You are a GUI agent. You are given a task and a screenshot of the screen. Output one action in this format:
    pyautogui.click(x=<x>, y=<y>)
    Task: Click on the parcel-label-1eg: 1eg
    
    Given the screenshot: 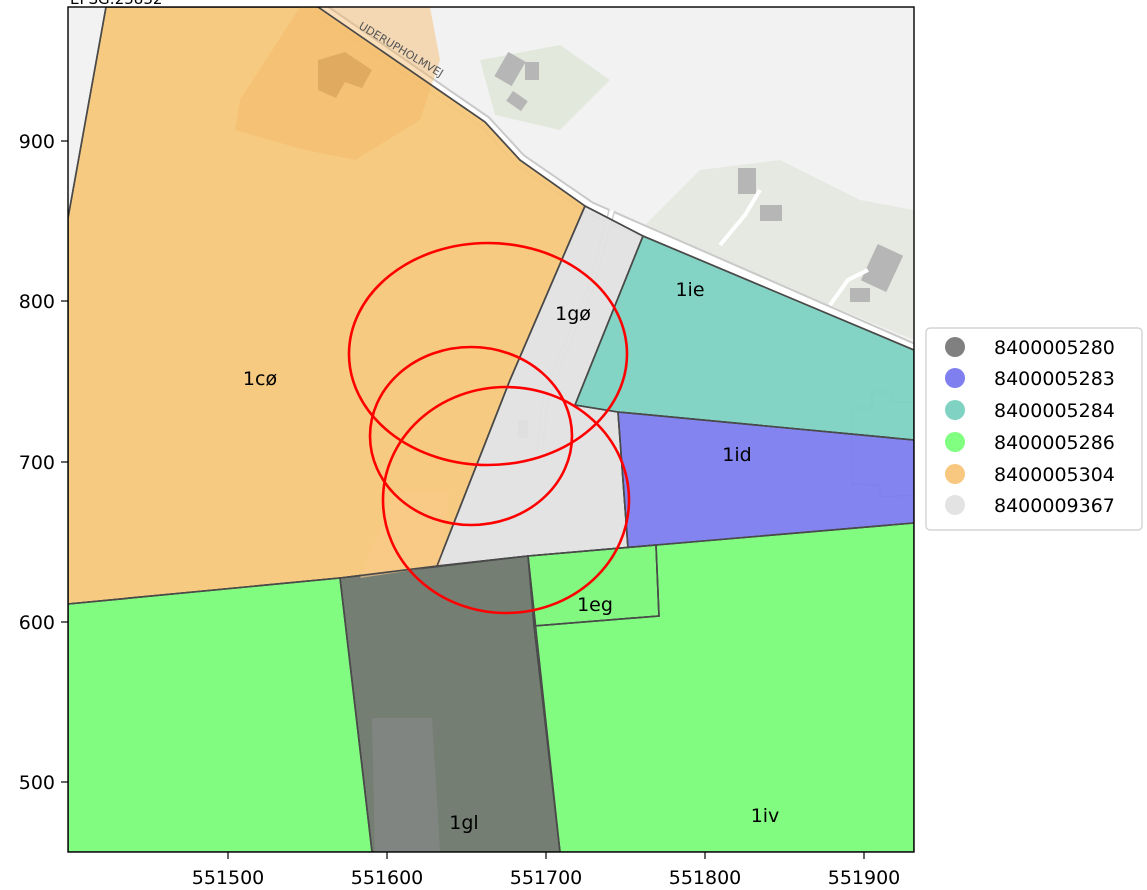 What is the action you would take?
    pyautogui.click(x=595, y=605)
    